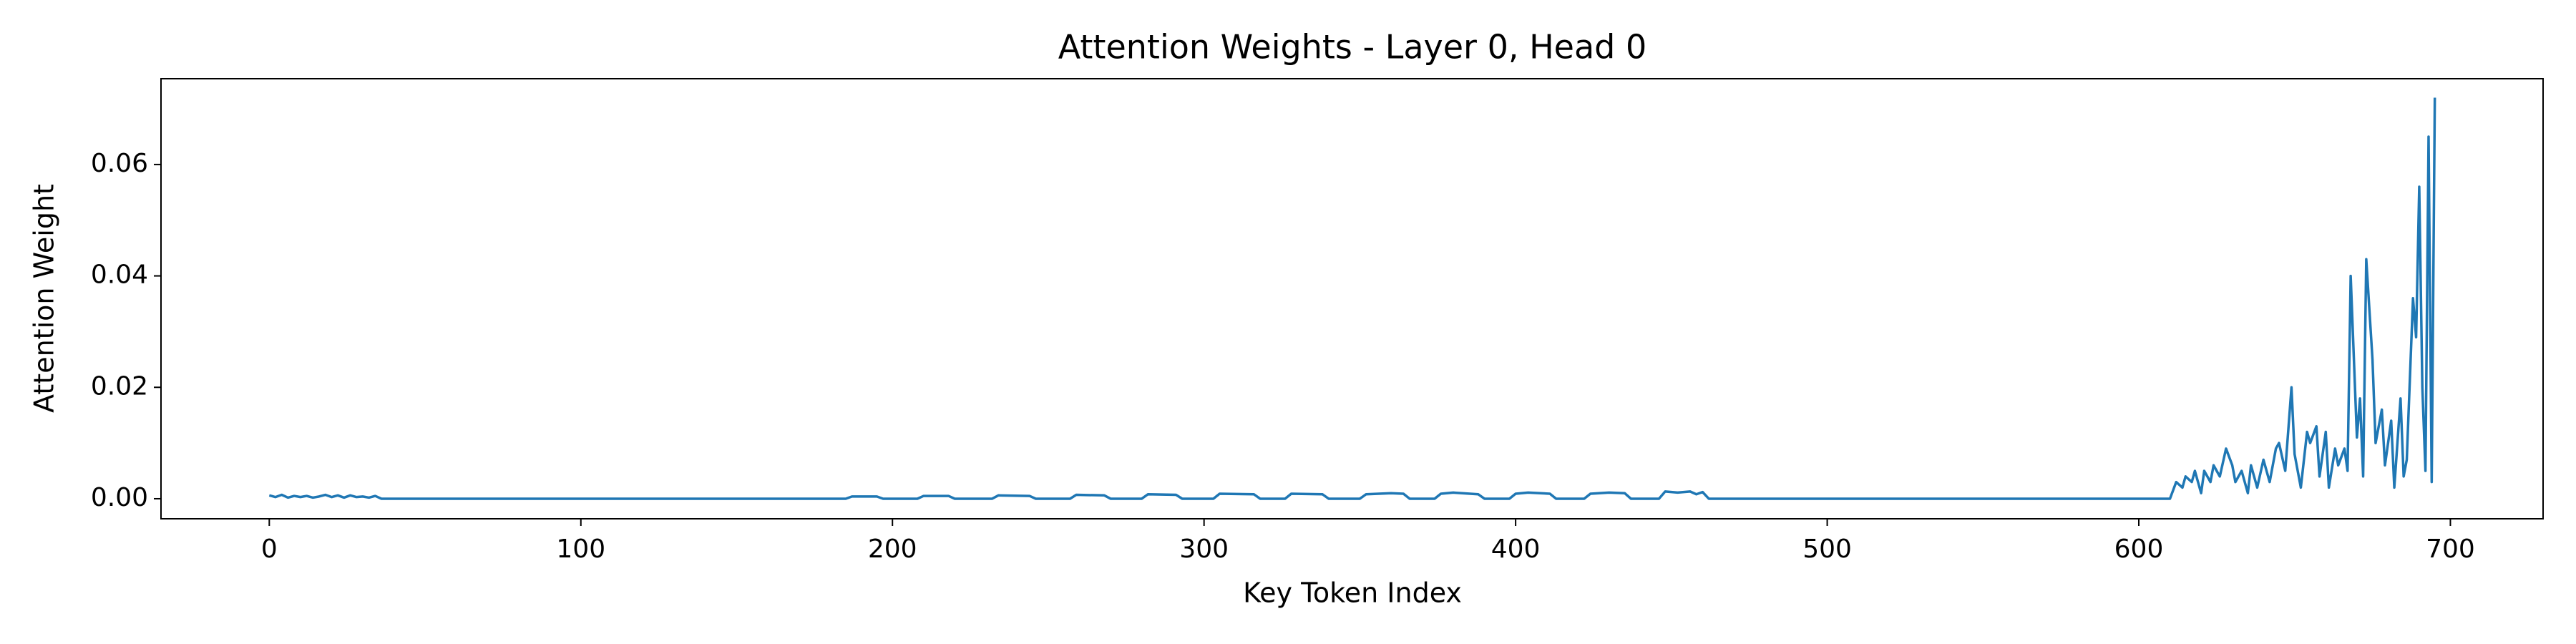  I want to click on y-tick-label: 0.04, so click(119, 275).